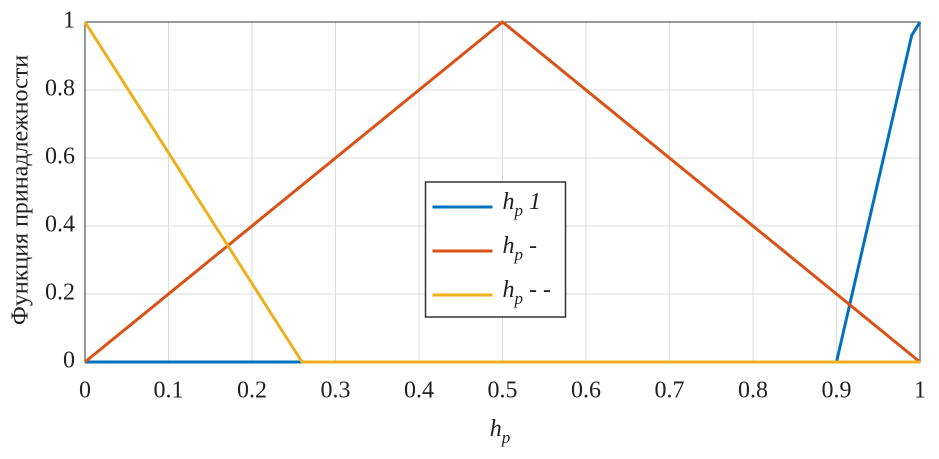 Image resolution: width=939 pixels, height=459 pixels. I want to click on y-tick-label: 0.8, so click(60, 89).